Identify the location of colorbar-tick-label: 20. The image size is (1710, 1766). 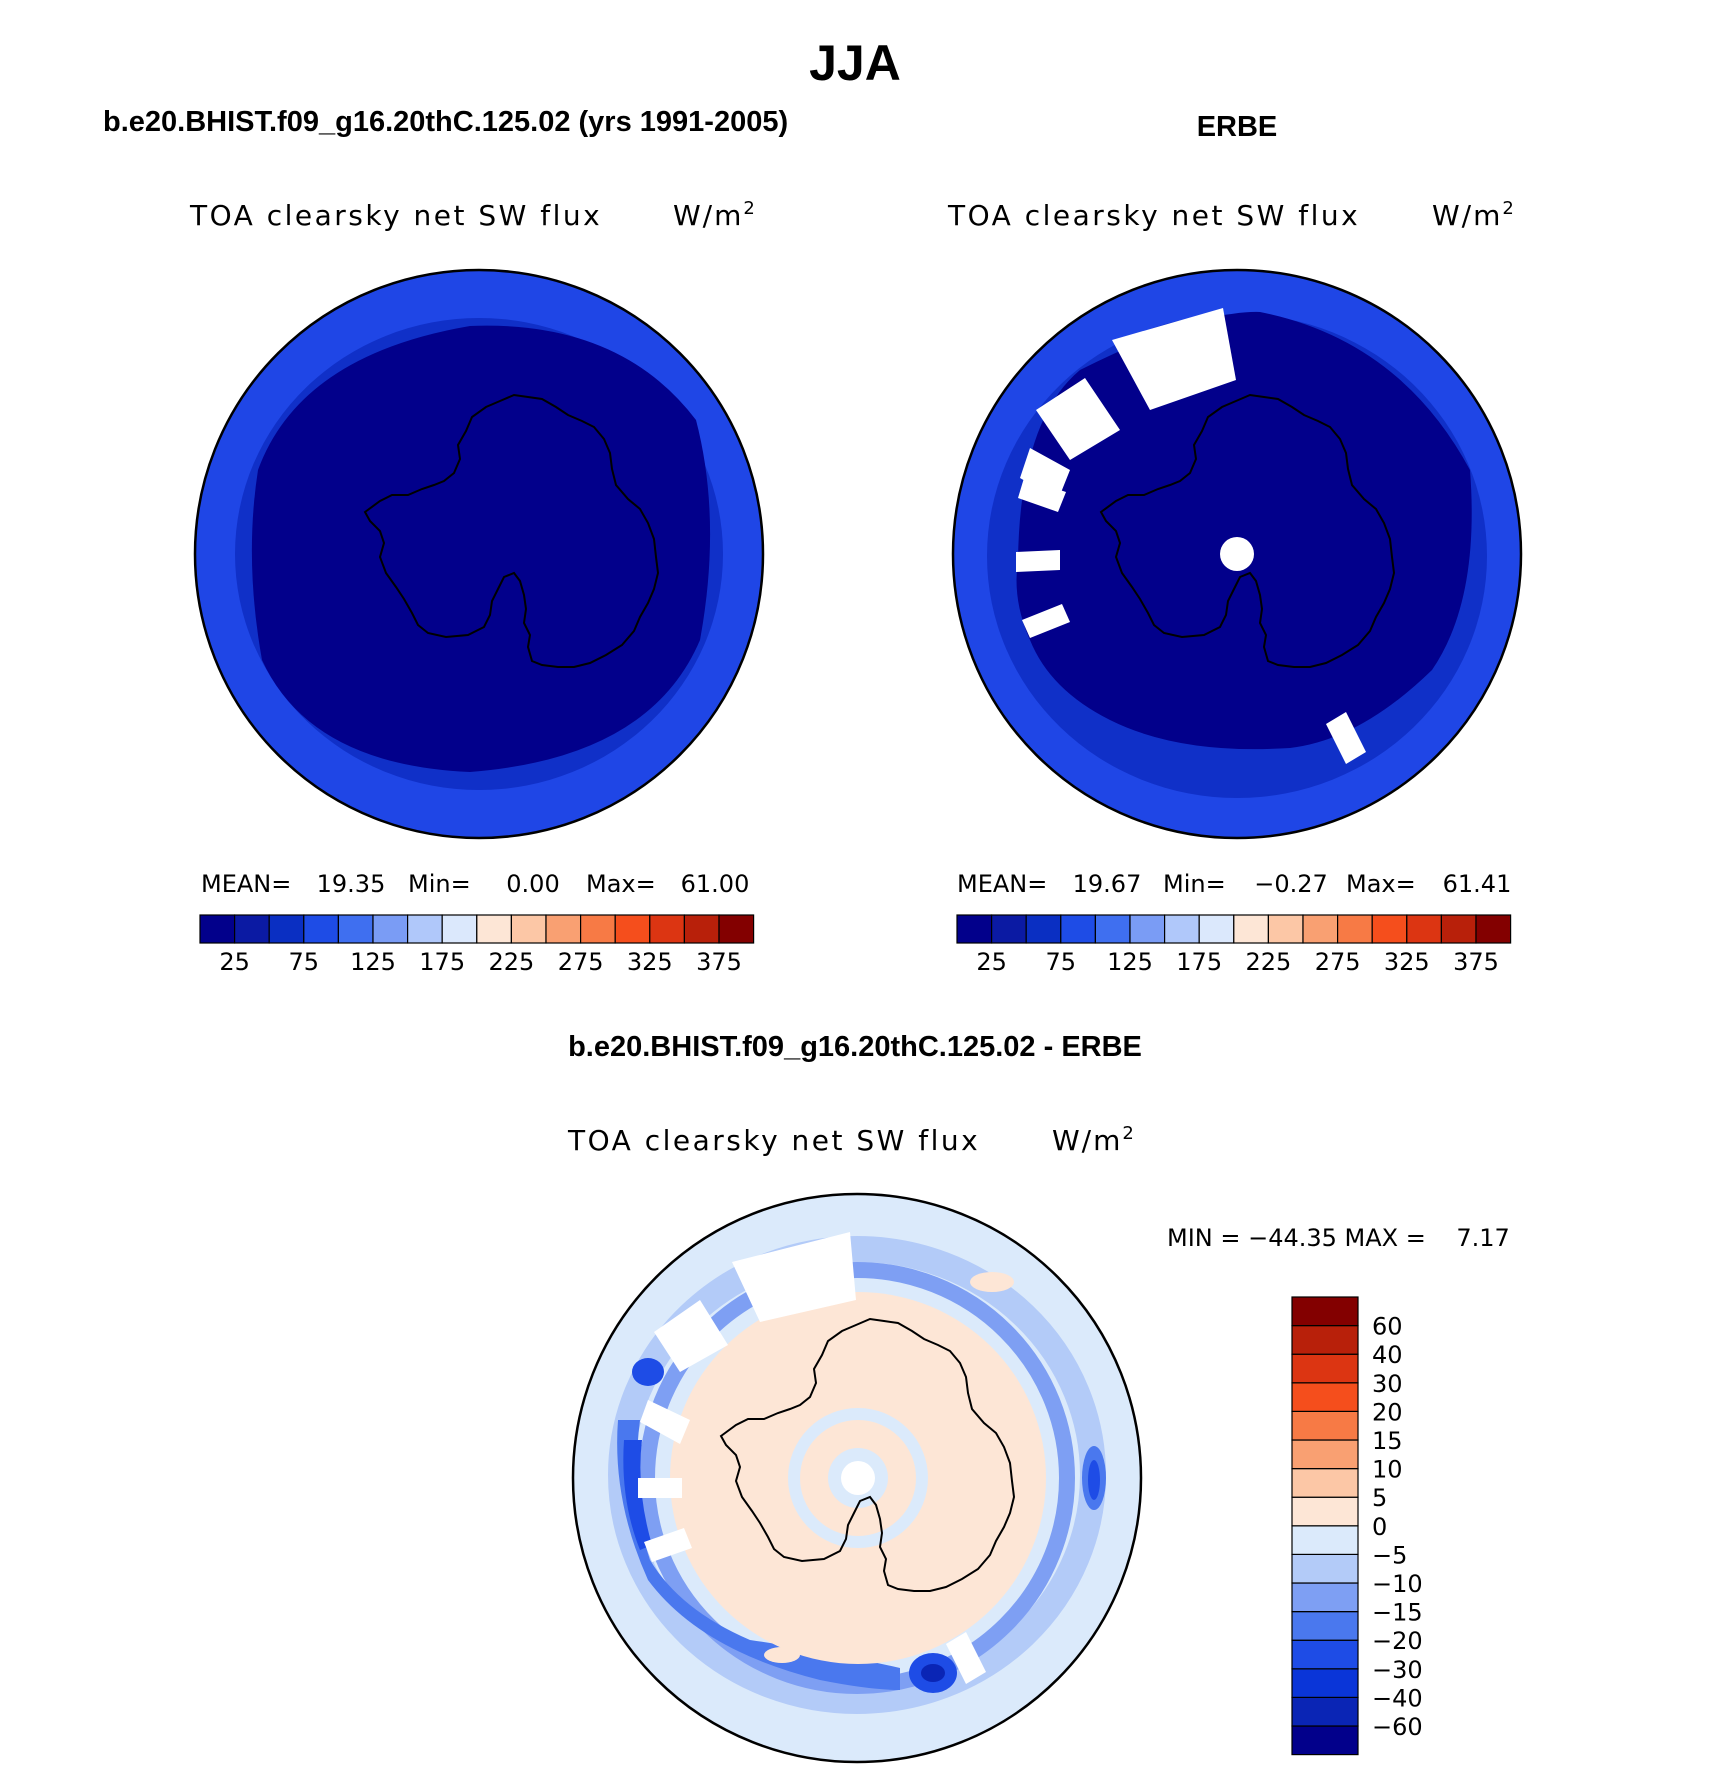
(1387, 1412).